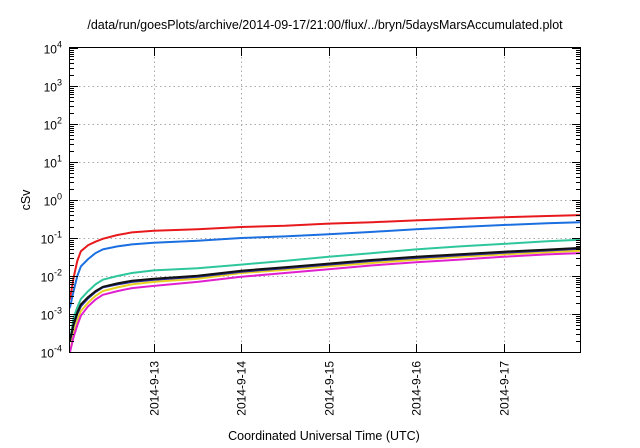  I want to click on y-tick-label: 10⁴, so click(53, 48).